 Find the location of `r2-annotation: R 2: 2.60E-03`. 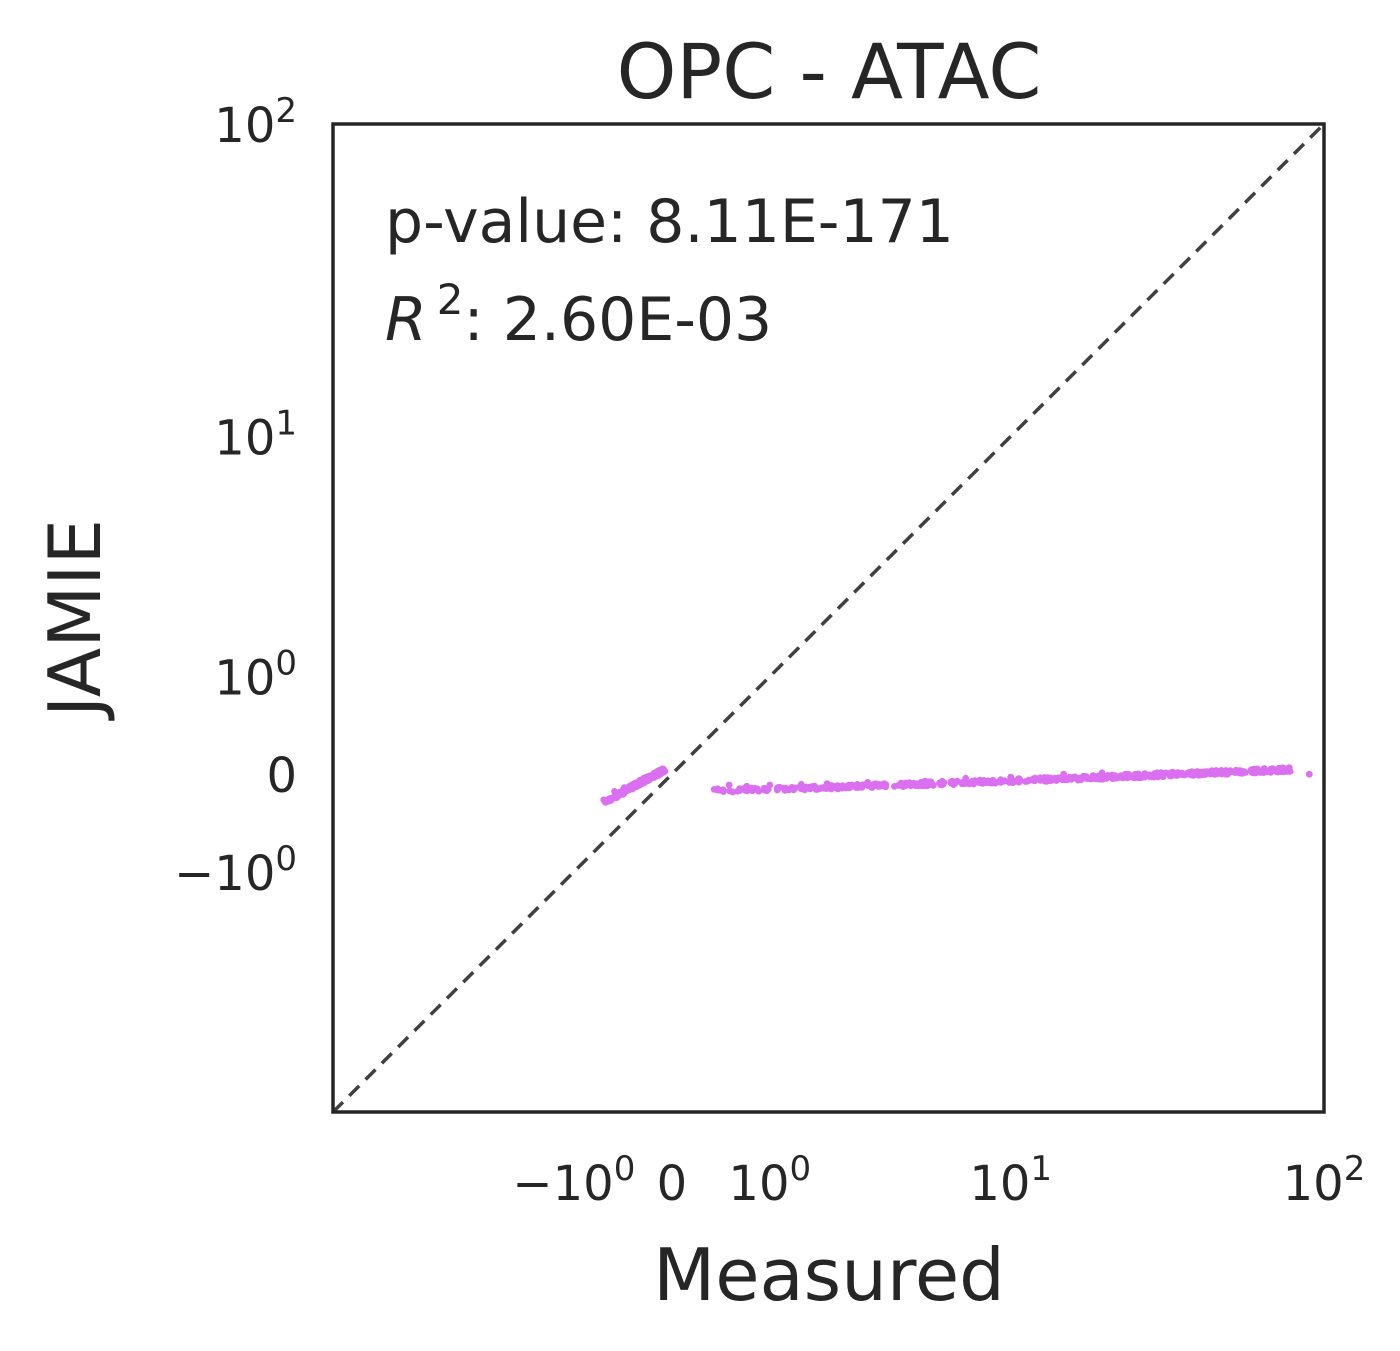

r2-annotation: R 2: 2.60E-03 is located at coordinates (578, 315).